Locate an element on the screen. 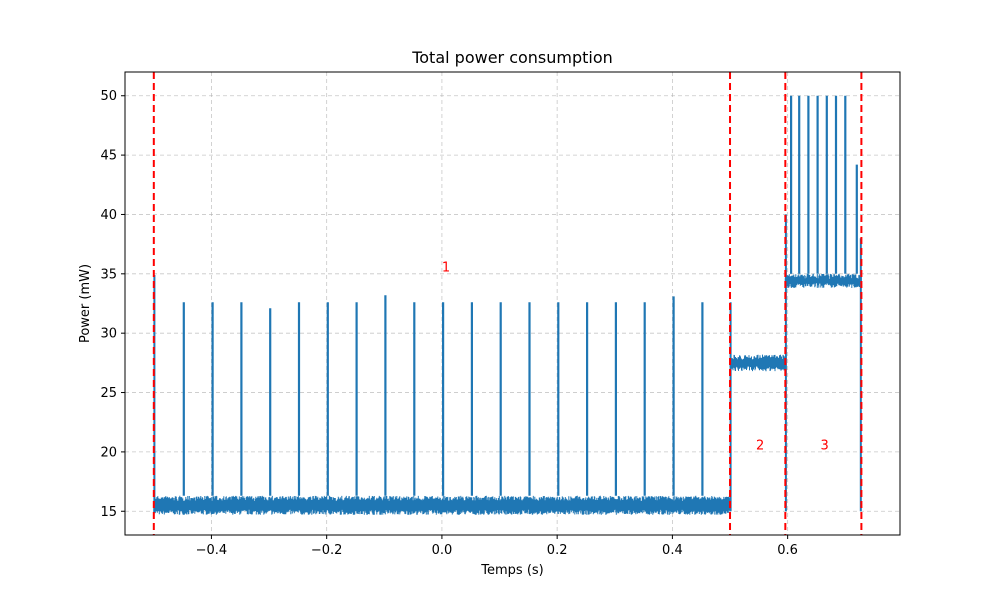 The height and width of the screenshot is (600, 1000). y-tick-label: 15 is located at coordinates (108, 512).